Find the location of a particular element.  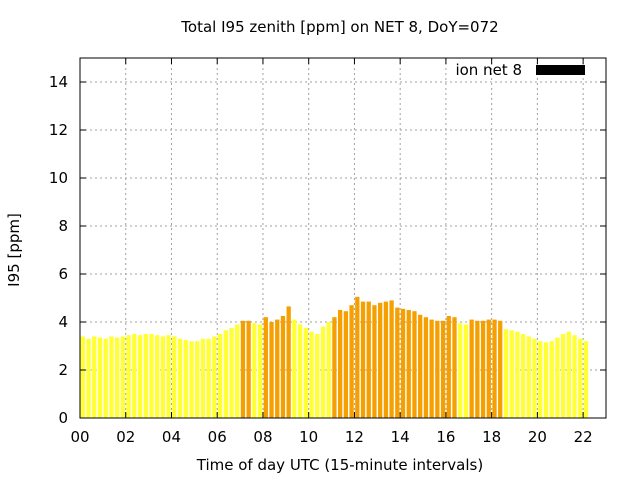

y-tick-label: 14 is located at coordinates (58, 82).